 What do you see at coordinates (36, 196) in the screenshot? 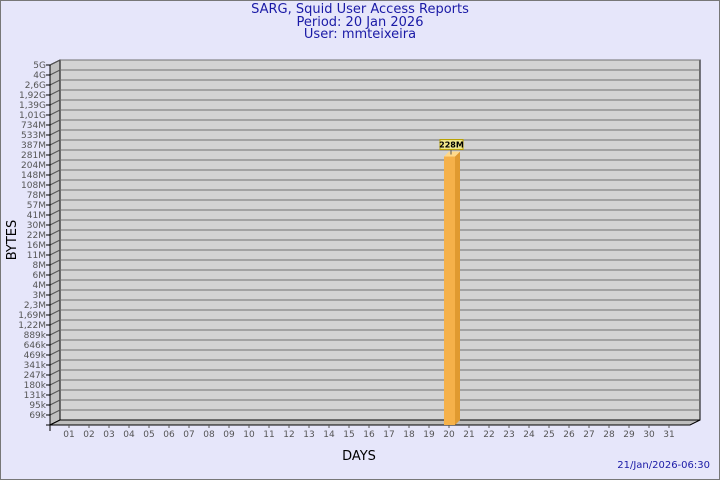
I see `y-tick-label: 78M` at bounding box center [36, 196].